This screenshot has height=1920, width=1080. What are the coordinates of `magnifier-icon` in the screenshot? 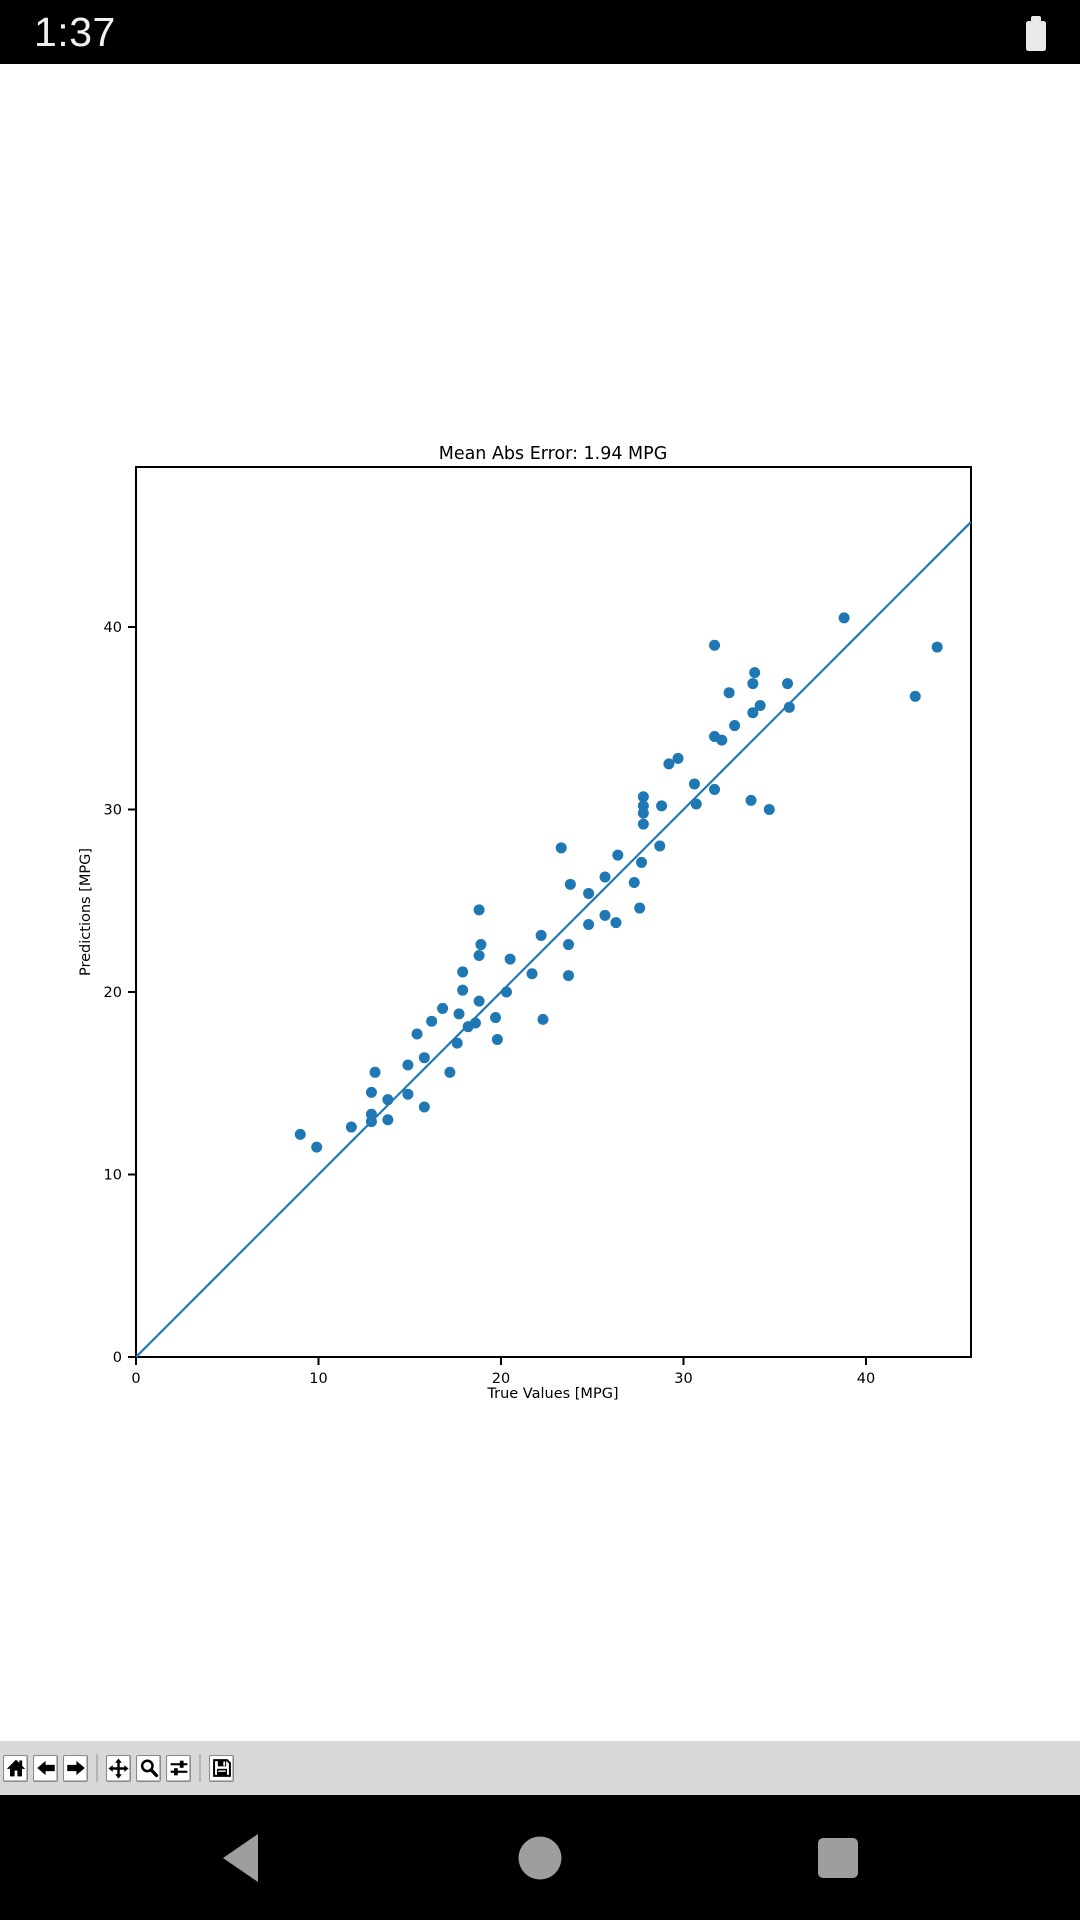 It's located at (149, 1768).